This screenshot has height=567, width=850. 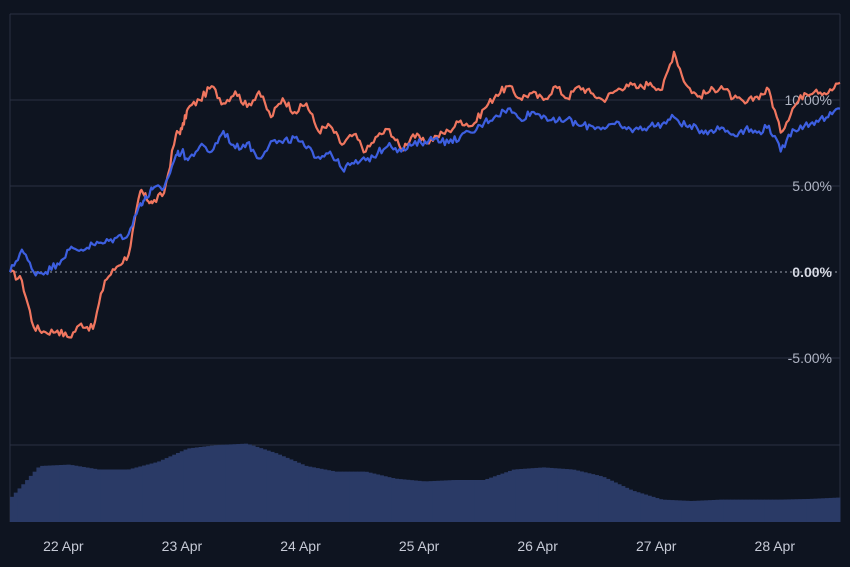 I want to click on x-tick-label: 26 Apr, so click(x=537, y=546).